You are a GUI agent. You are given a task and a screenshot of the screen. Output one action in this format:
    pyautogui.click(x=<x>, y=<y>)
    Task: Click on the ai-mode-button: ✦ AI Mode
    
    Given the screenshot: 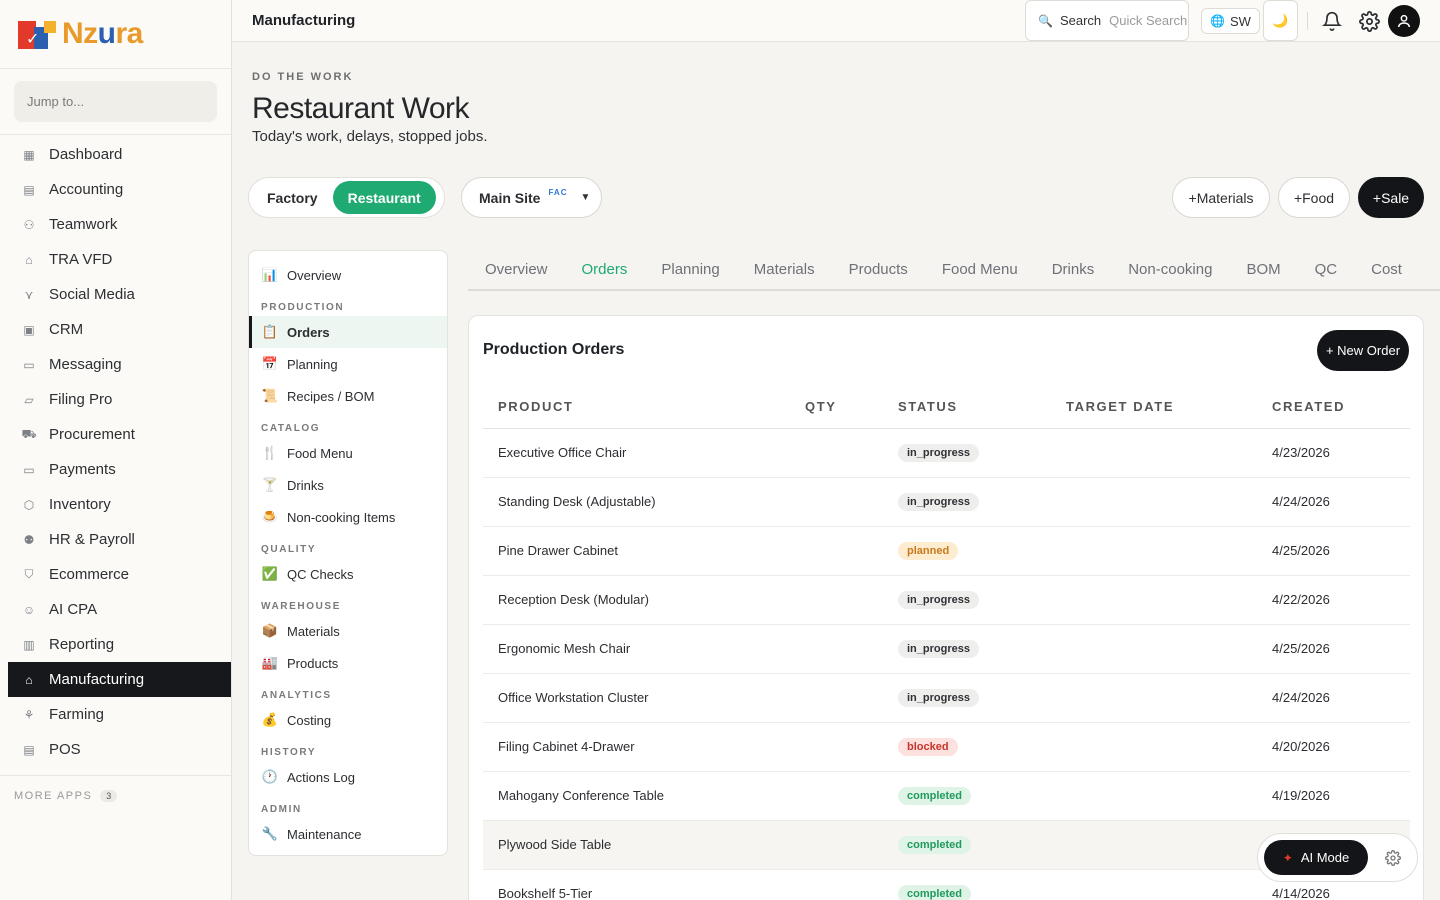 What is the action you would take?
    pyautogui.click(x=1316, y=857)
    